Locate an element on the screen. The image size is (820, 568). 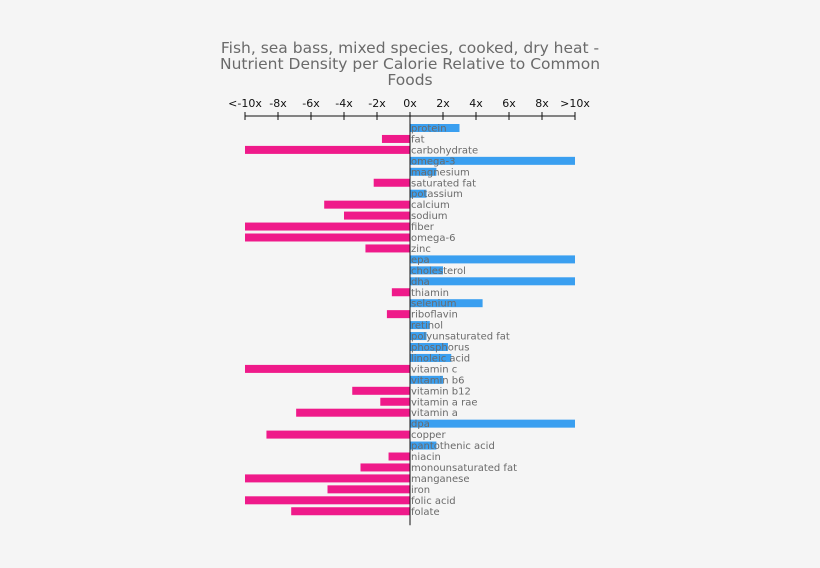
category-label-monounsaturated-fat: monounsaturated fat is located at coordinates (464, 468).